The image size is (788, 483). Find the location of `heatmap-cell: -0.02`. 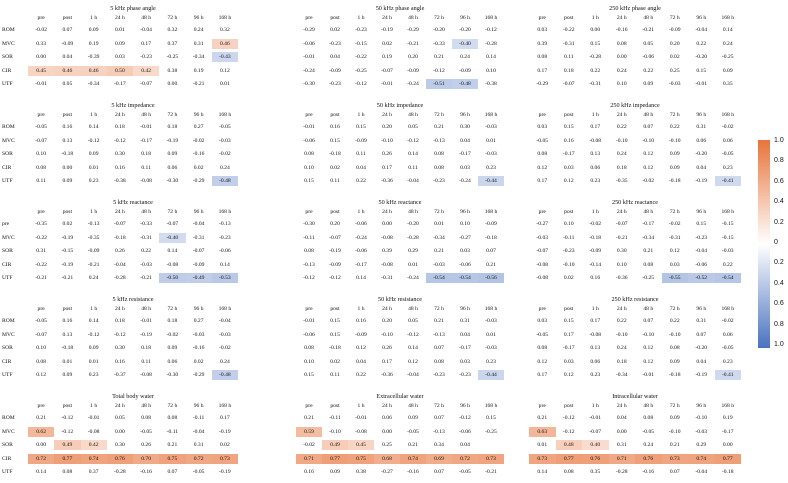

heatmap-cell: -0.02 is located at coordinates (172, 334).